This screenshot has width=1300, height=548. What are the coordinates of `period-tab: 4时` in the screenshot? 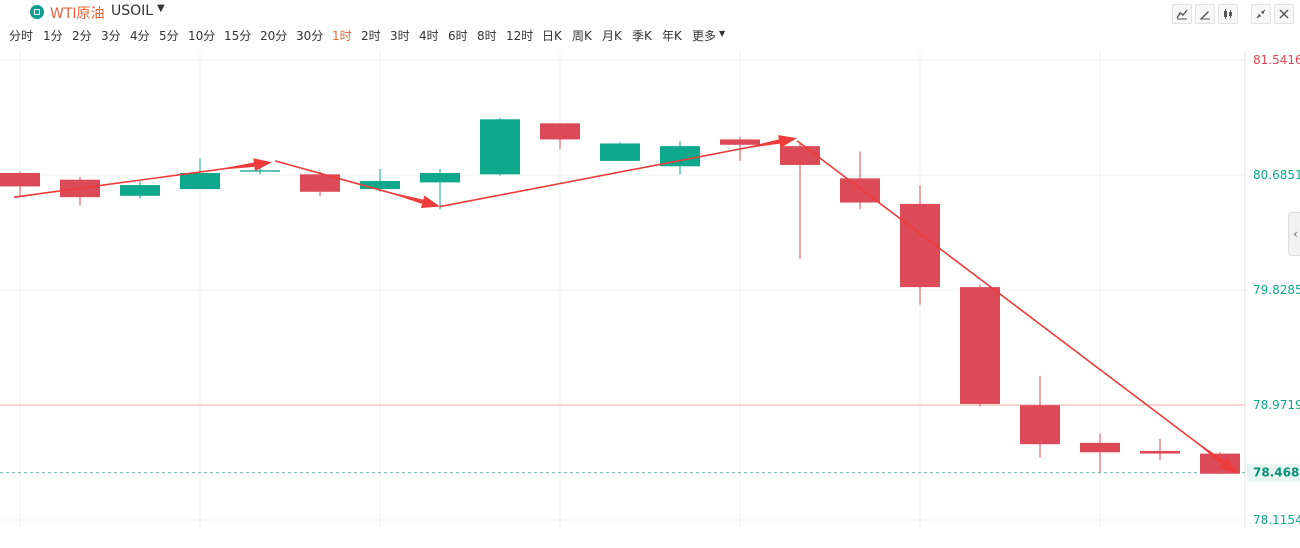 It's located at (429, 36).